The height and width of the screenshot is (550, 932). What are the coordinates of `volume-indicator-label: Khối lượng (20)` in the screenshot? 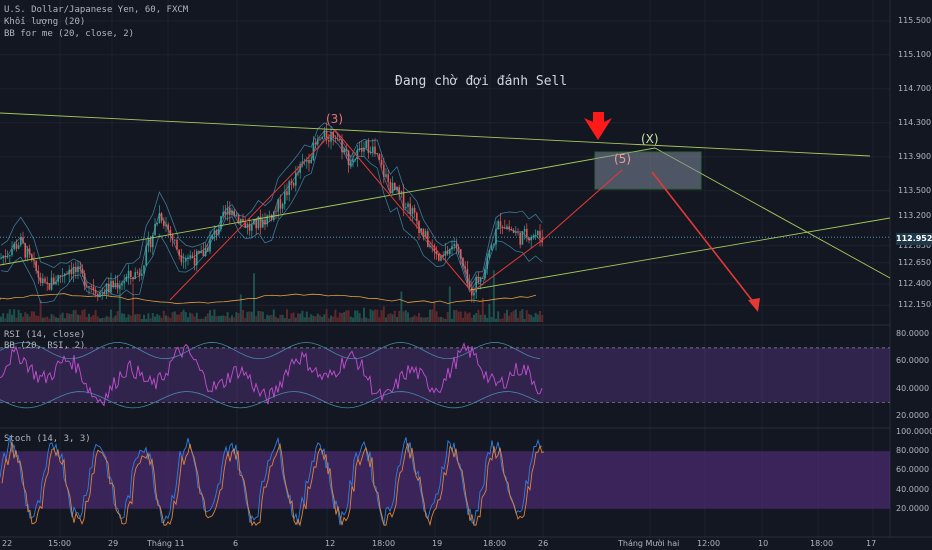 It's located at (45, 22).